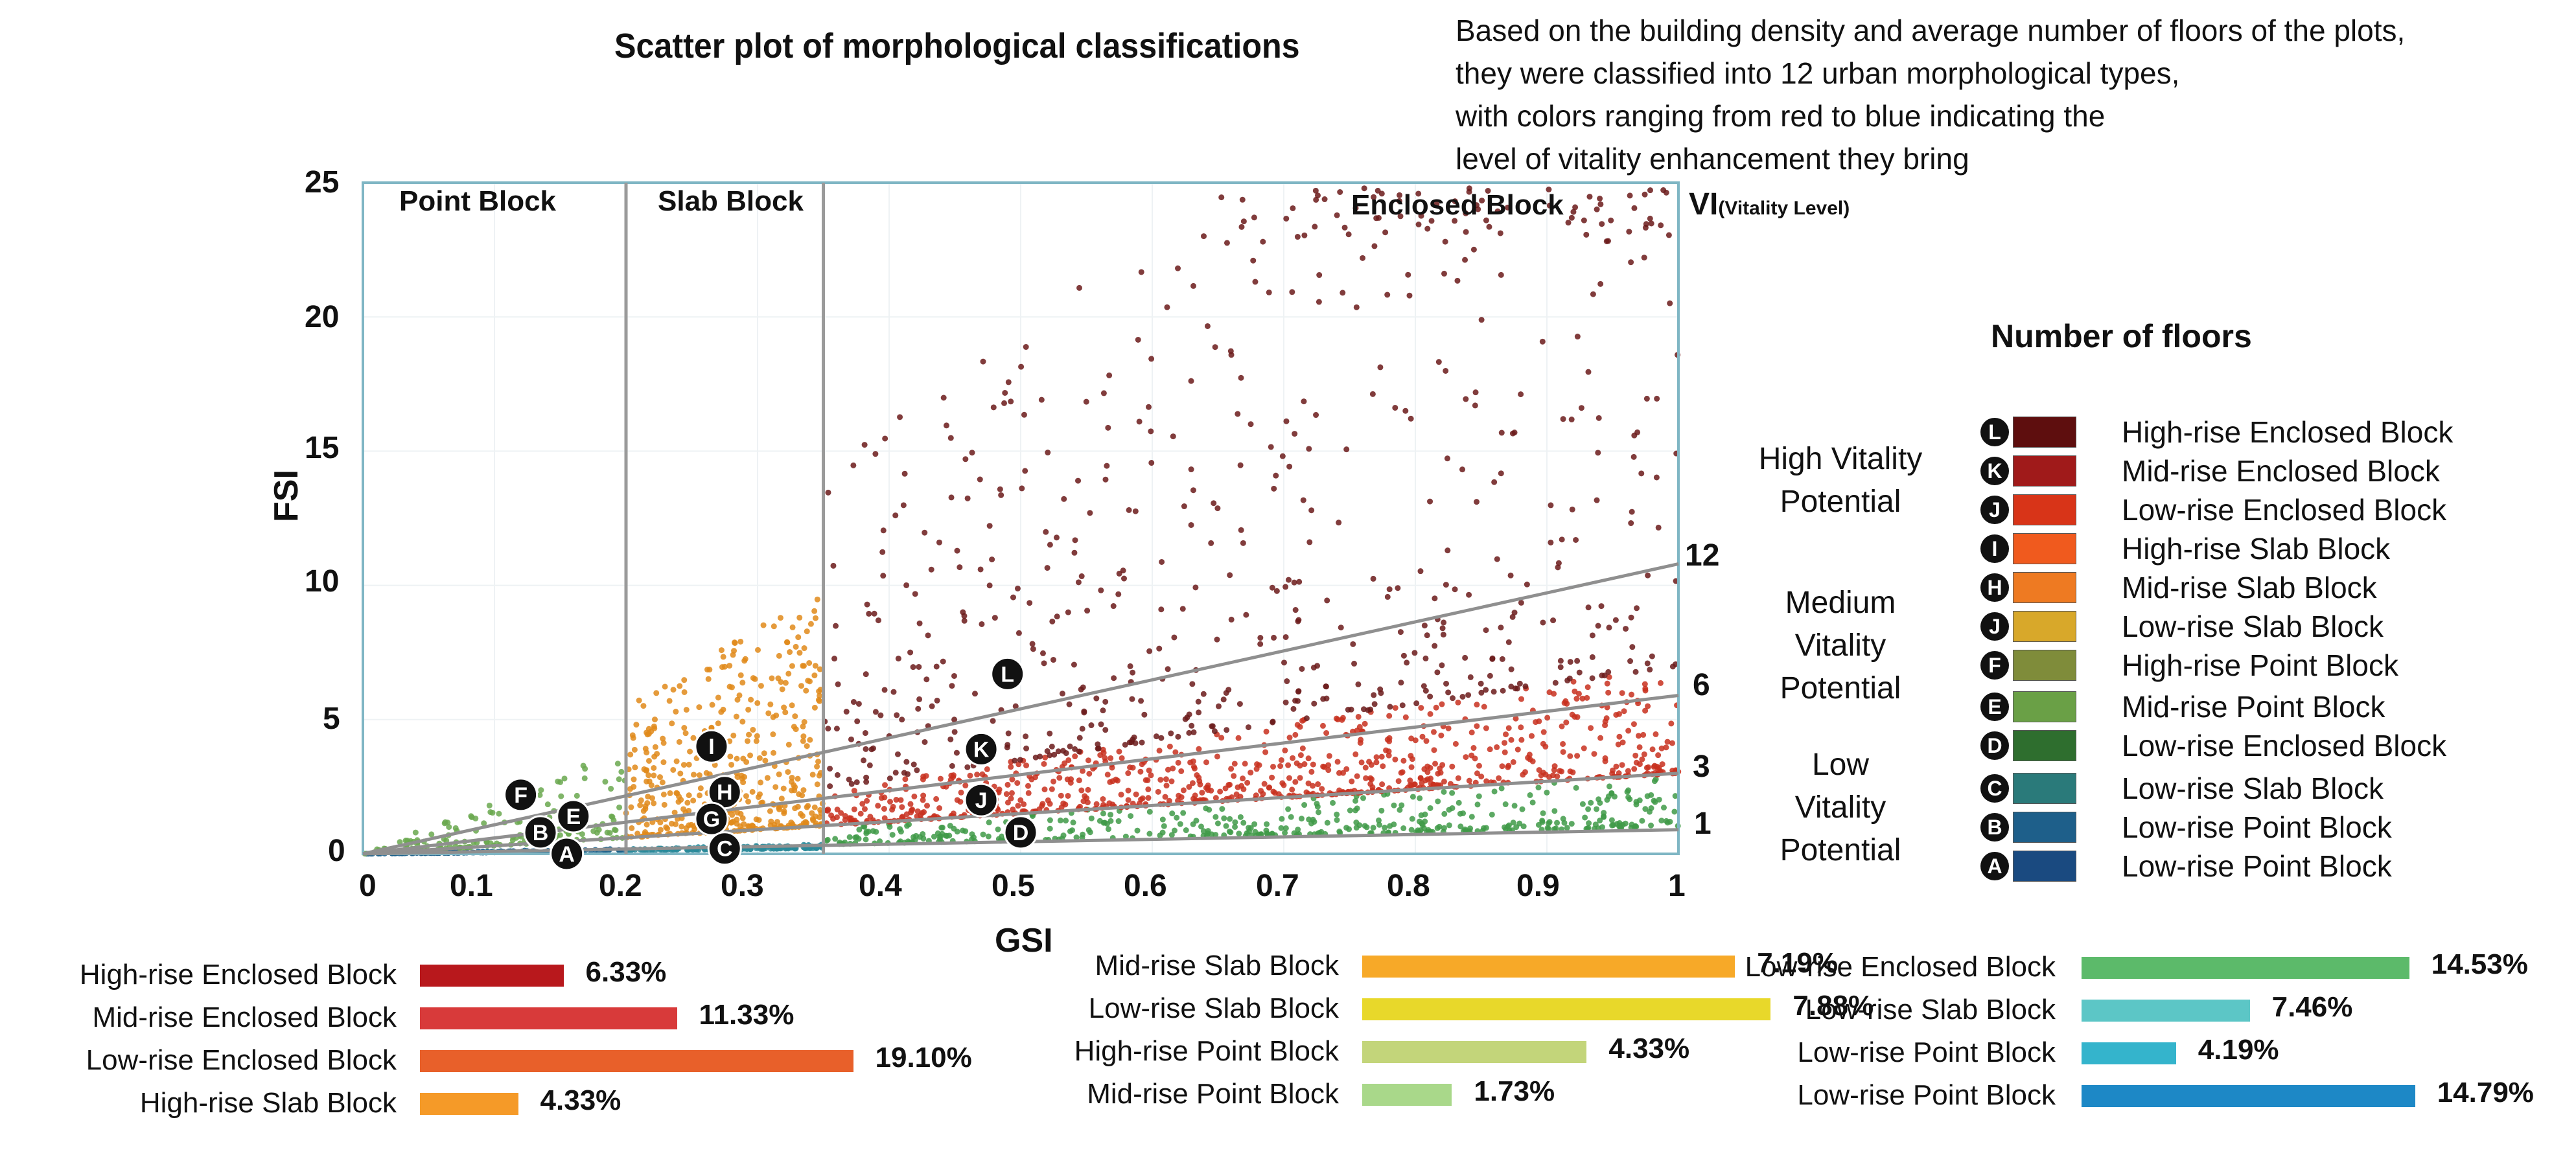 The height and width of the screenshot is (1157, 2576). Describe the element at coordinates (724, 792) in the screenshot. I see `type-marker: H` at that location.